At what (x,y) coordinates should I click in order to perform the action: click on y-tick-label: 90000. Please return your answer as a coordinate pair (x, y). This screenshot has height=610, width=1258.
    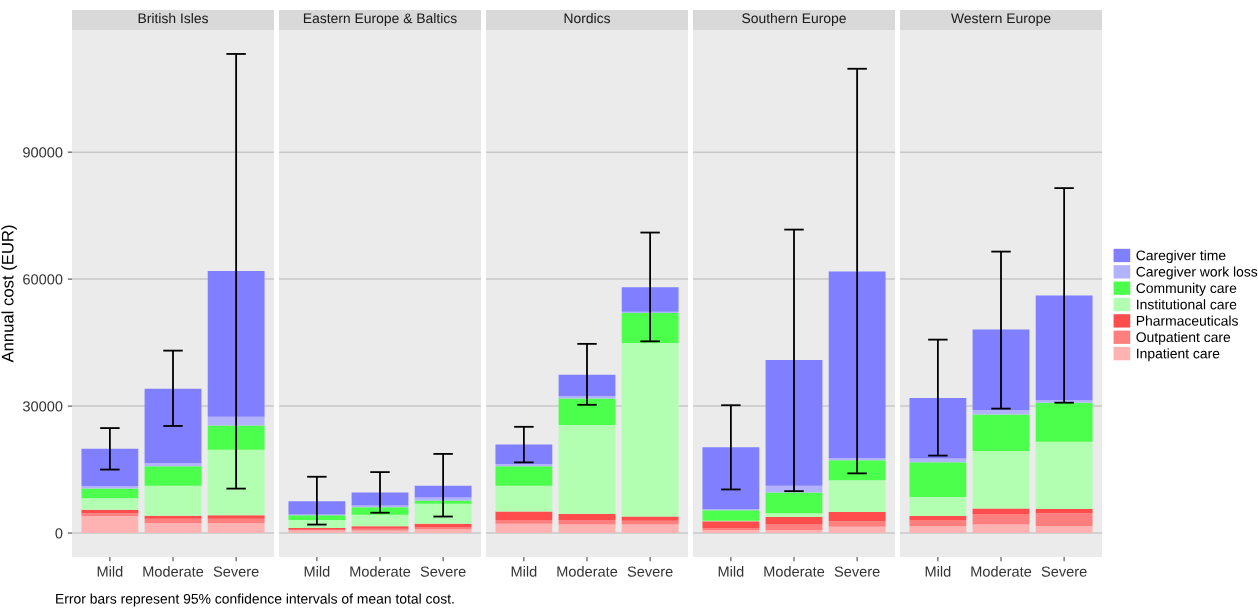
    Looking at the image, I should click on (43, 152).